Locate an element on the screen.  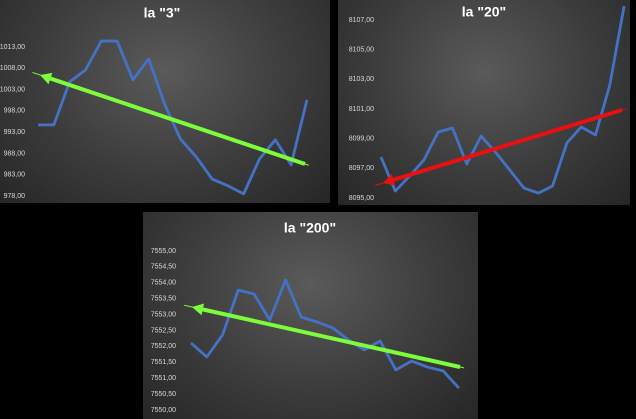
y-tick-label: 7550,50 is located at coordinates (163, 394).